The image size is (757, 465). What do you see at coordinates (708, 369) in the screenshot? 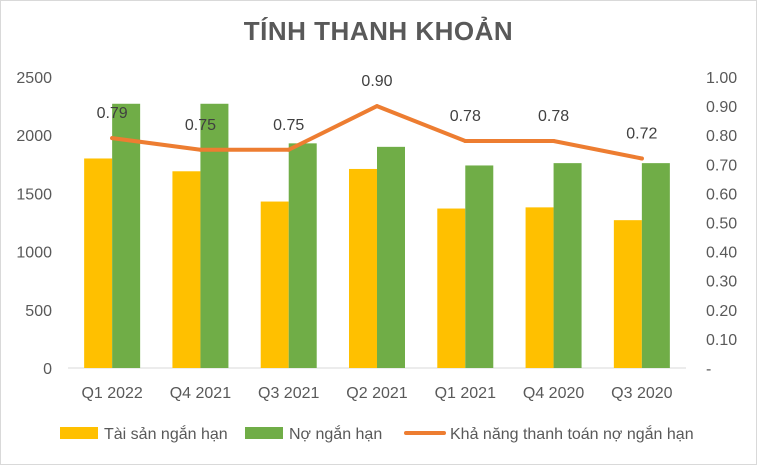
I see `y-right-tick-label: -` at bounding box center [708, 369].